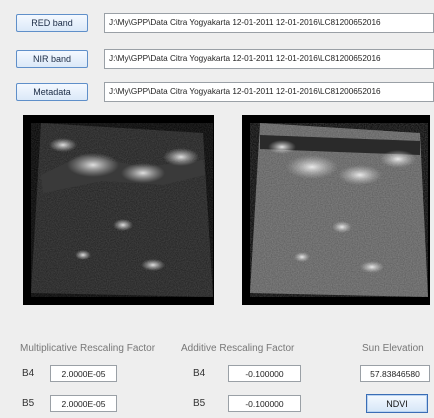  I want to click on mult-b5-field: 2.0000E-05, so click(83, 403).